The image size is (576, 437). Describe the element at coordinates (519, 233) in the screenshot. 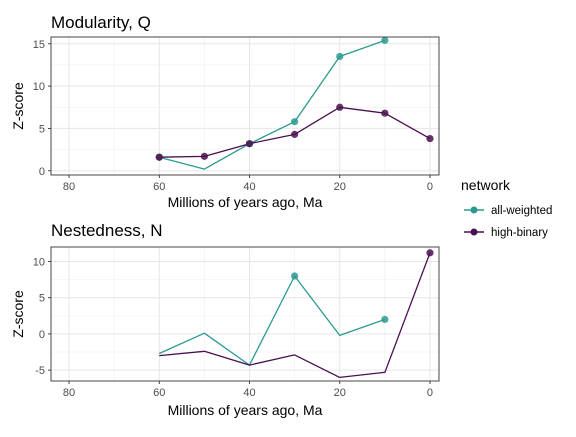

I see `legend-item-label: high-binary` at that location.